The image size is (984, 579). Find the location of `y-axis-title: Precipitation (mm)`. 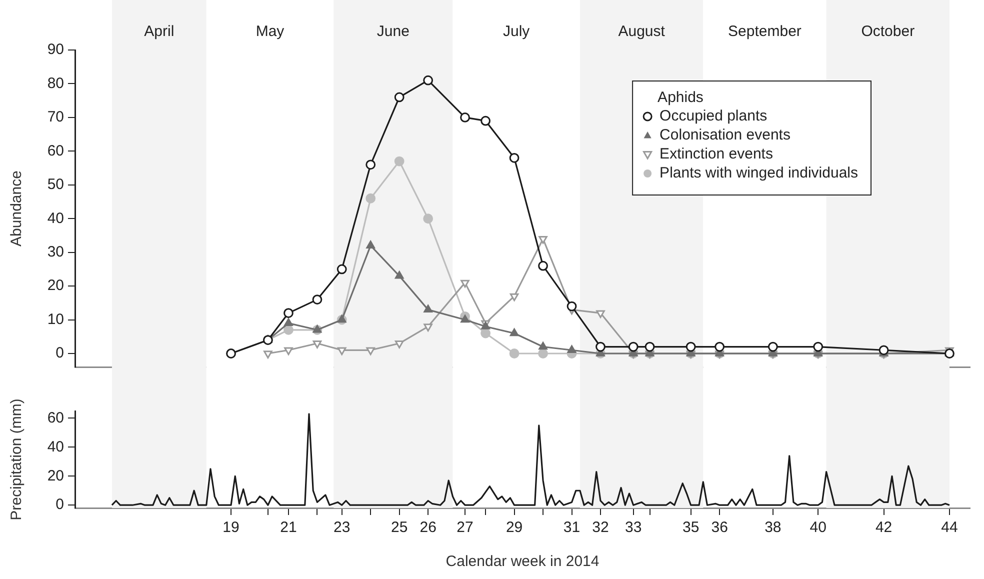

y-axis-title: Precipitation (mm) is located at coordinates (17, 459).